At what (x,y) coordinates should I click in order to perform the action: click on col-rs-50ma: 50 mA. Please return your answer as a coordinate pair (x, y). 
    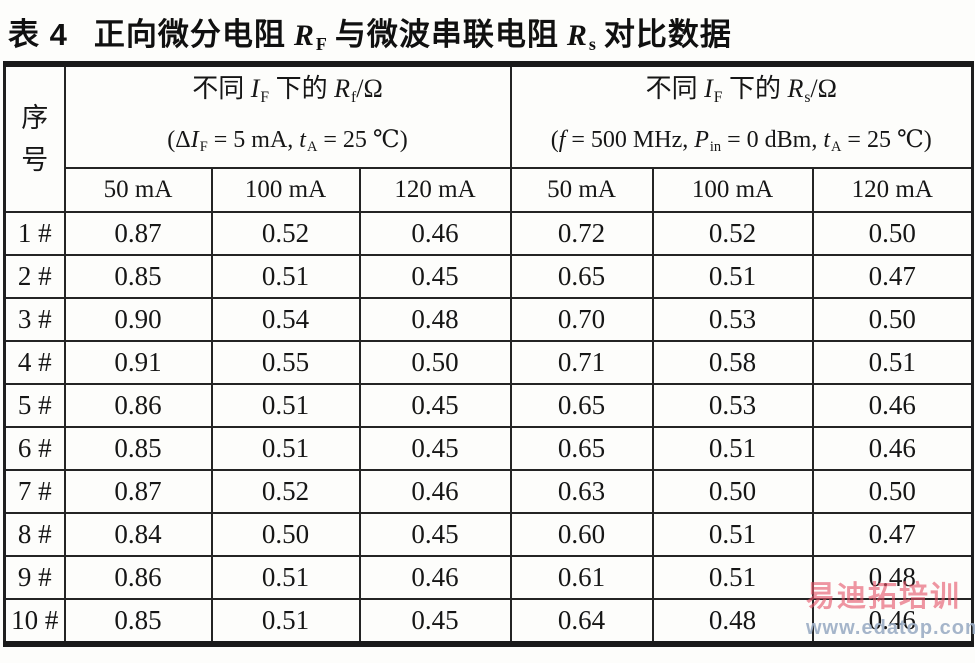
    Looking at the image, I should click on (581, 190).